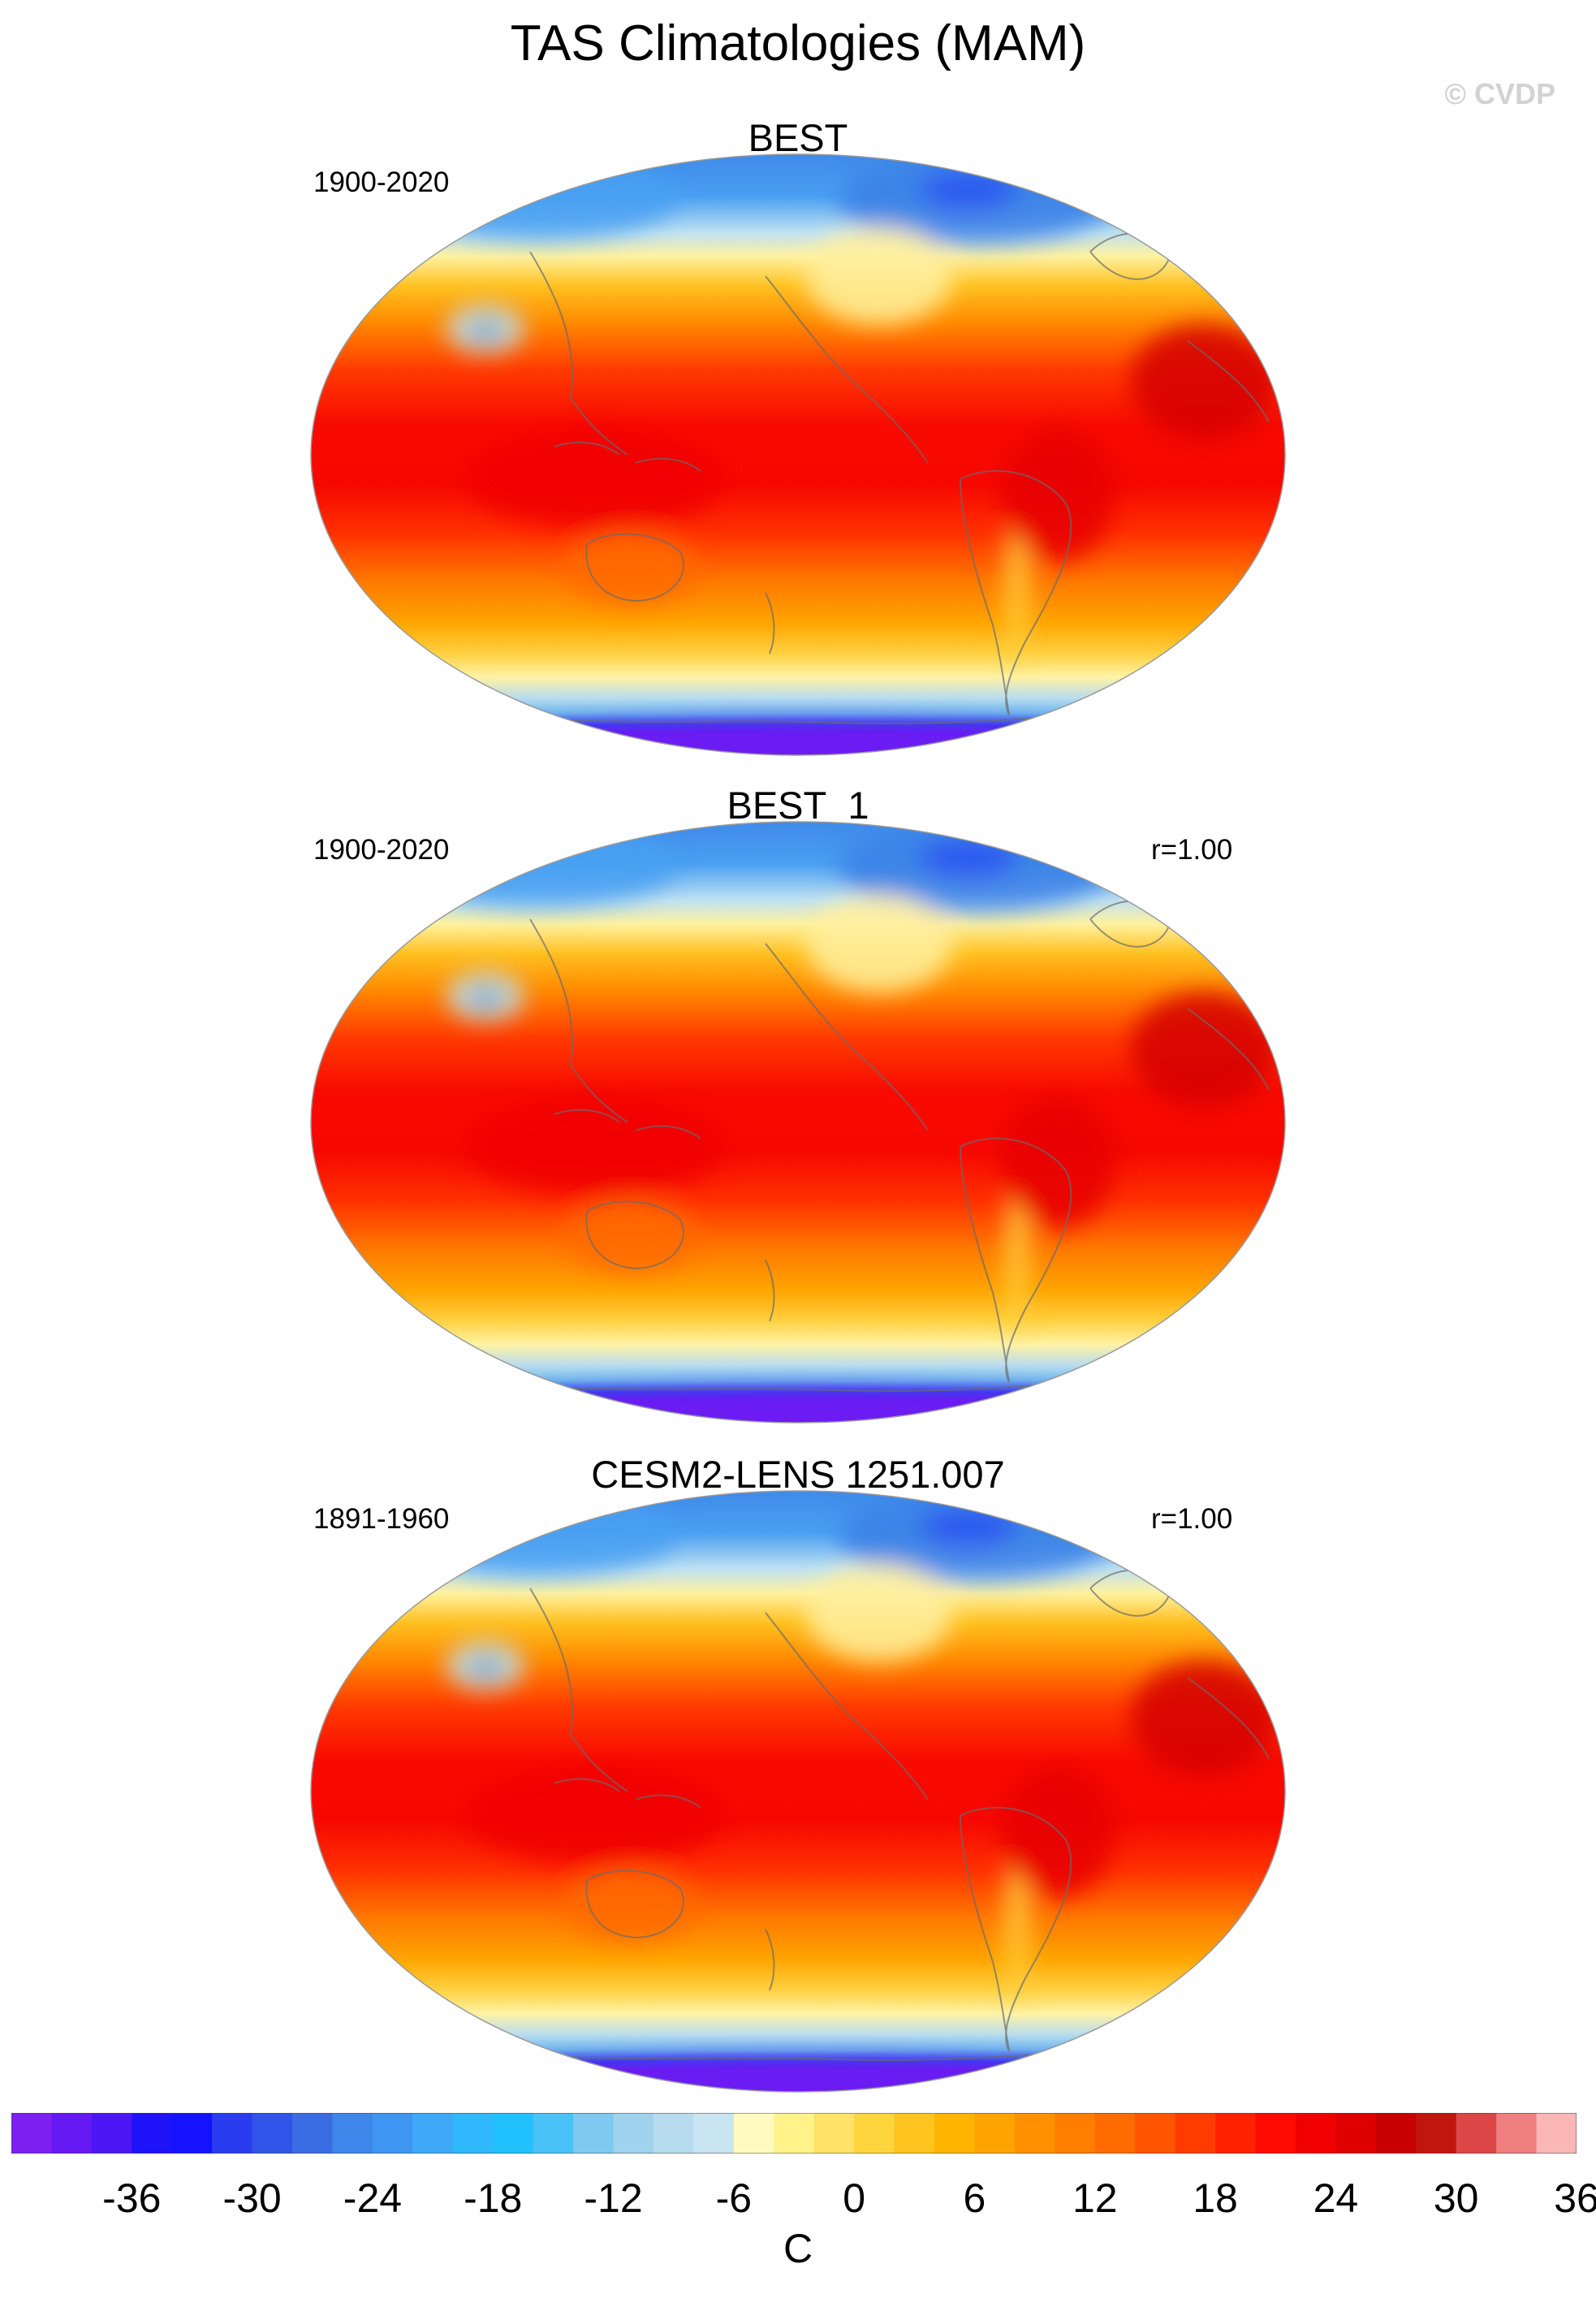 The height and width of the screenshot is (2307, 1596). I want to click on colorbar-tick-label: -24, so click(373, 2198).